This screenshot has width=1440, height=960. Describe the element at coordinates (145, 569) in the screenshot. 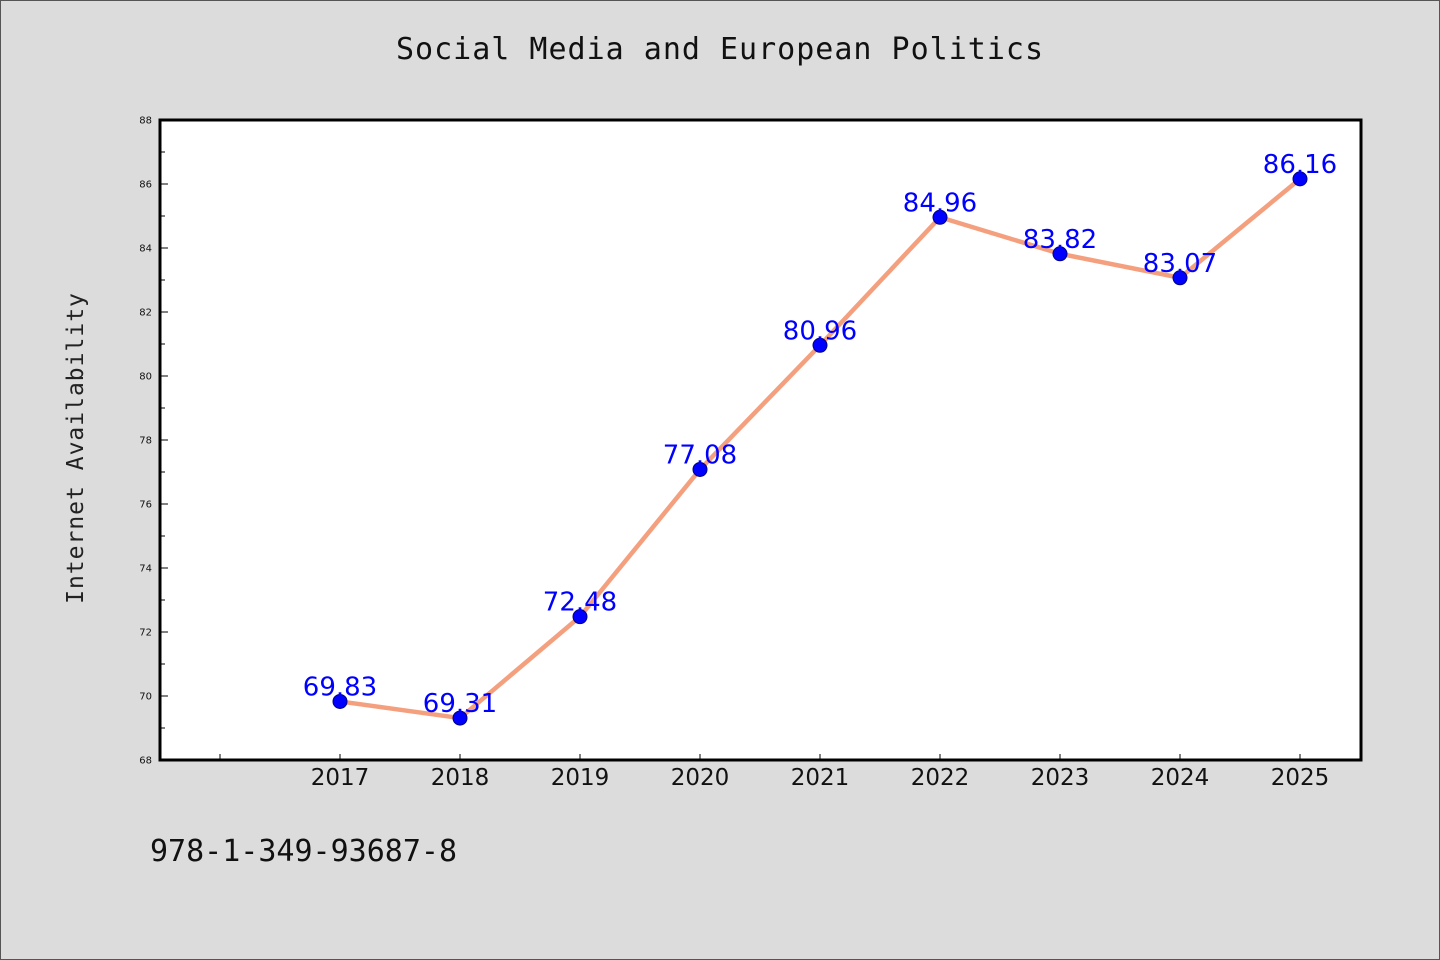

I see `y-tick-label: 74` at that location.